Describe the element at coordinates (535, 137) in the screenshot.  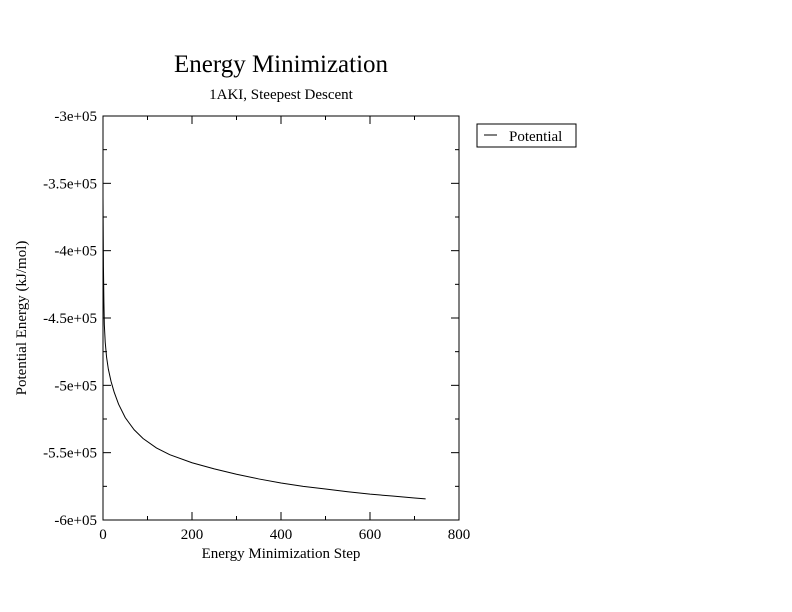
I see `legend-label-potential: Potential` at that location.